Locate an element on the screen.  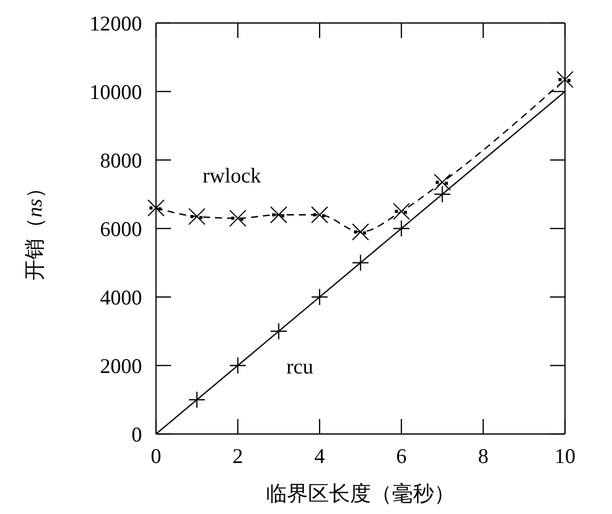
x-axis-title: 临界区长度（毫秒） is located at coordinates (360, 494).